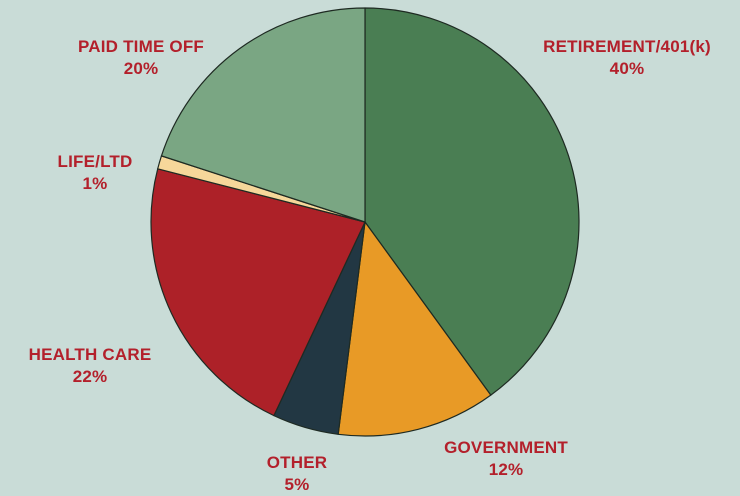  What do you see at coordinates (95, 183) in the screenshot?
I see `slice-label-life-ltd-value: 1%` at bounding box center [95, 183].